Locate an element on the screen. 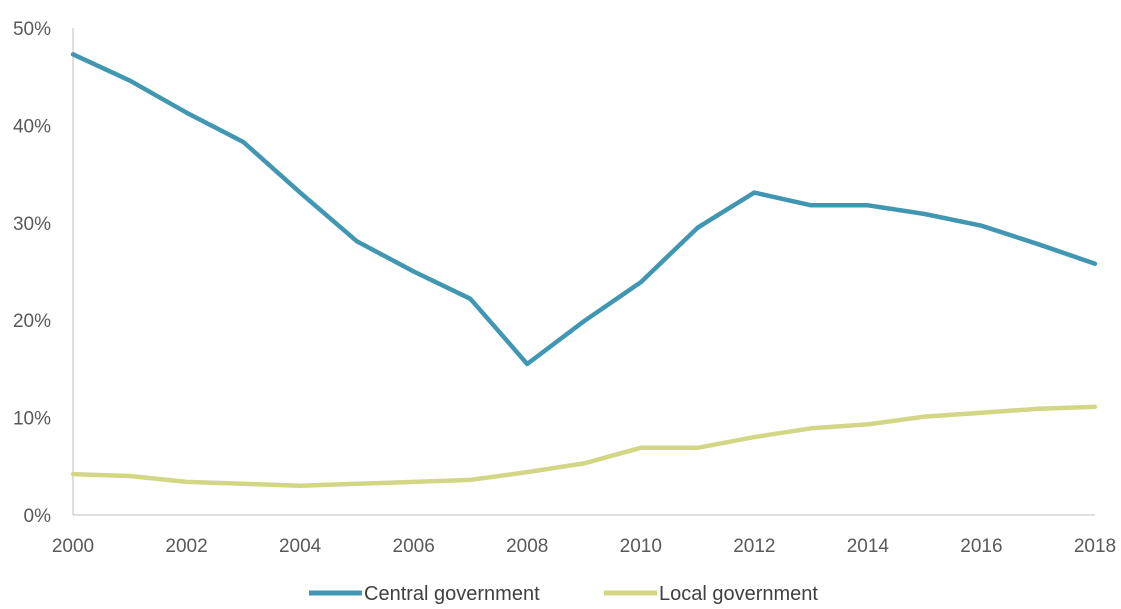 The height and width of the screenshot is (609, 1121). y-tick-label: 20% is located at coordinates (32, 321).